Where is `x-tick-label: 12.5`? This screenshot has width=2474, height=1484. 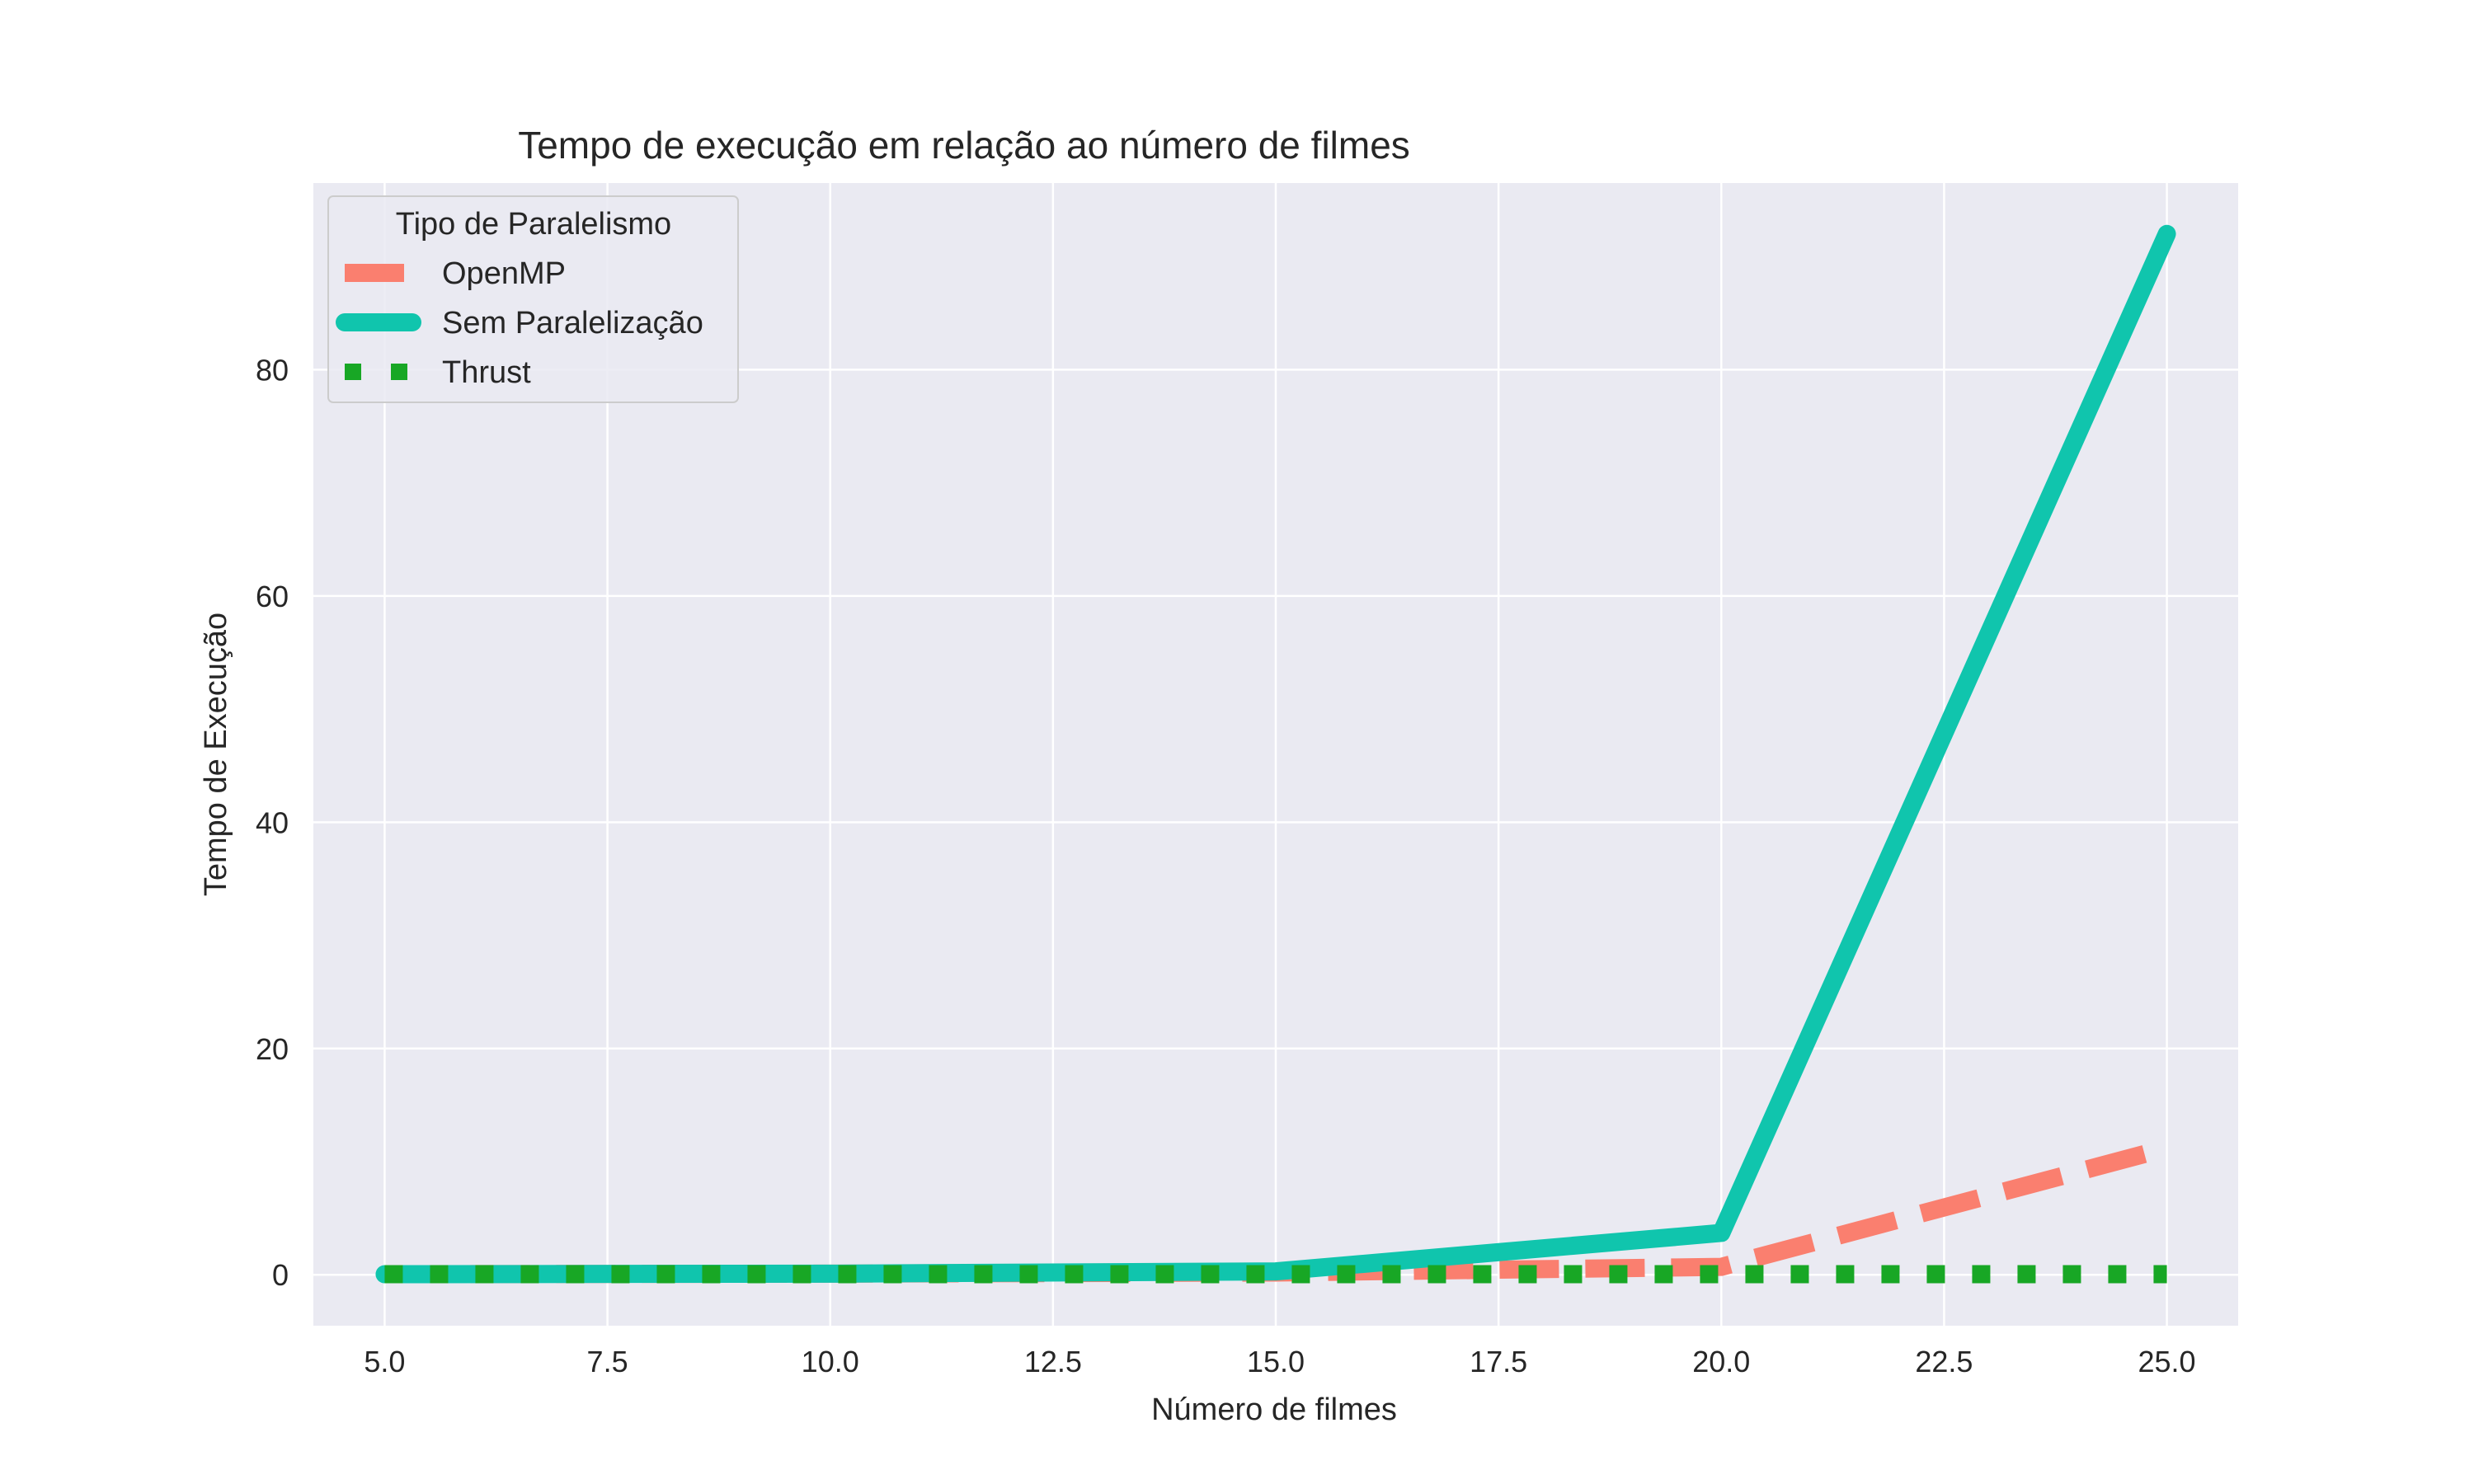 x-tick-label: 12.5 is located at coordinates (1053, 1361).